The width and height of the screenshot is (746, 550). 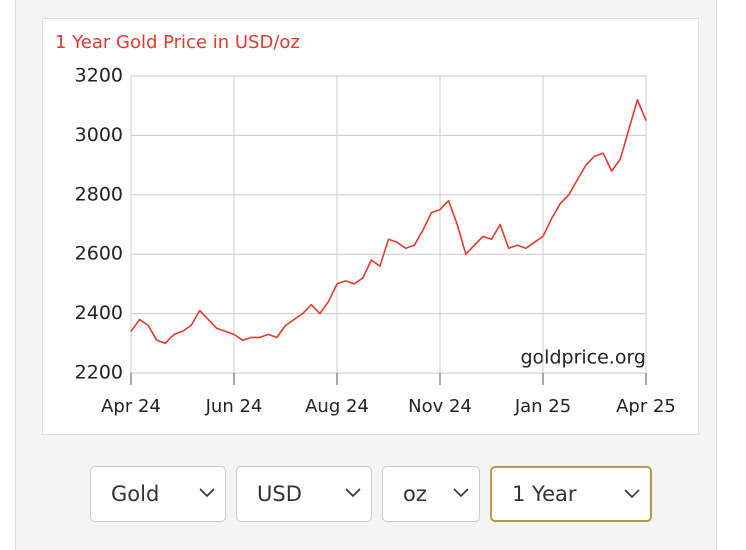 What do you see at coordinates (99, 373) in the screenshot?
I see `y-tick-label: 2200` at bounding box center [99, 373].